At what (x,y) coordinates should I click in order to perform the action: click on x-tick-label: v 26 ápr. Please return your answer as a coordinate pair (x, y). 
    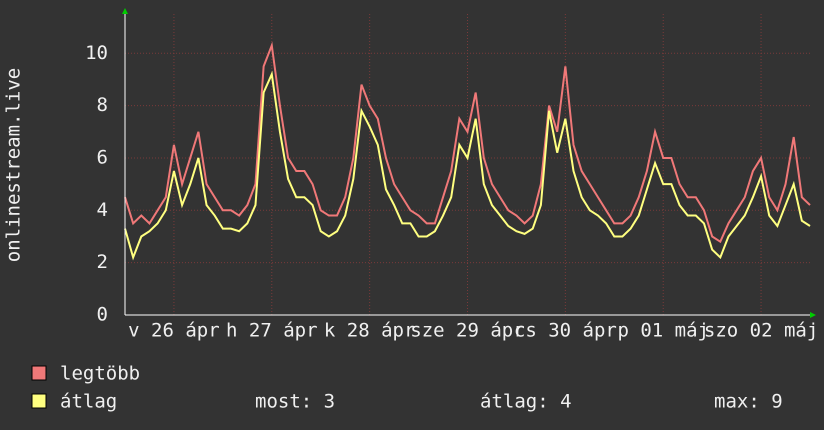
    Looking at the image, I should click on (174, 331).